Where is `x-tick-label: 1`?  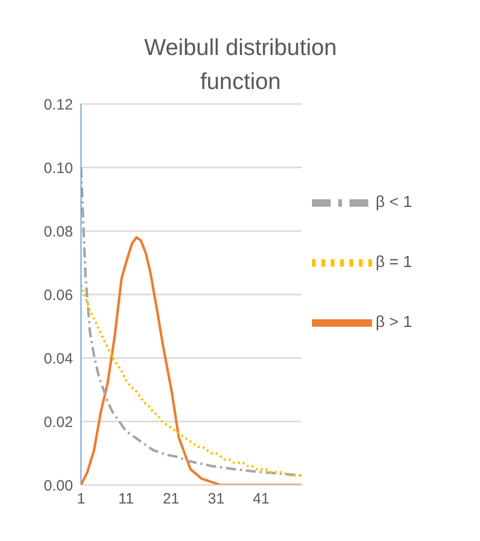 x-tick-label: 1 is located at coordinates (81, 499).